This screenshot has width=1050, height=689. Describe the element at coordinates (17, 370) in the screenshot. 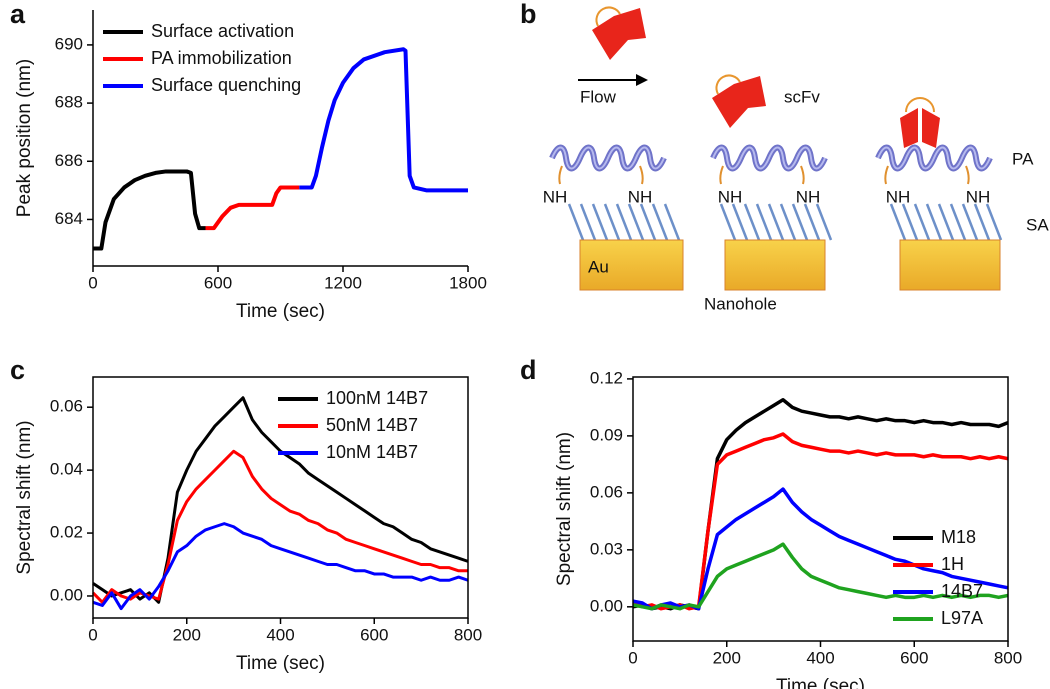

I see `panel-letter: c` at that location.